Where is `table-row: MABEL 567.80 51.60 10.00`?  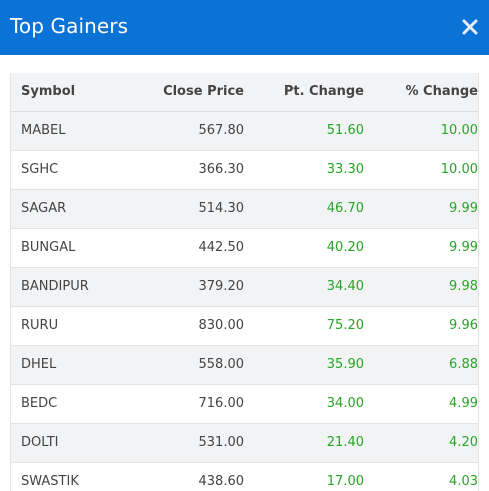
table-row: MABEL 567.80 51.60 10.00 is located at coordinates (244, 131).